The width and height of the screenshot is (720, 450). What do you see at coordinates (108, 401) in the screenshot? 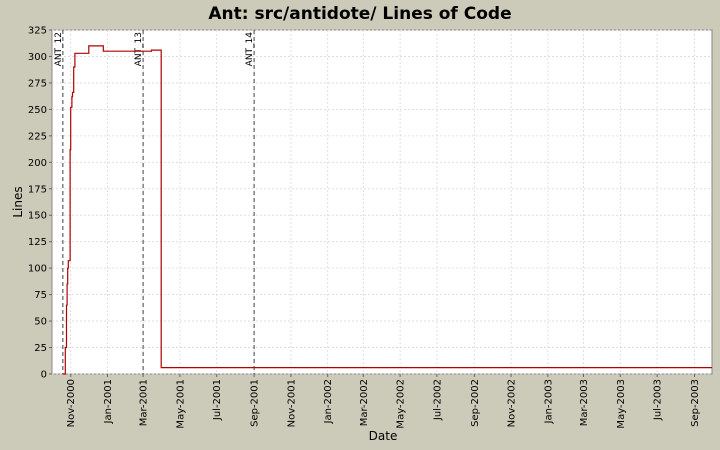
I see `x-tick-label: Jan-2001` at bounding box center [108, 401].